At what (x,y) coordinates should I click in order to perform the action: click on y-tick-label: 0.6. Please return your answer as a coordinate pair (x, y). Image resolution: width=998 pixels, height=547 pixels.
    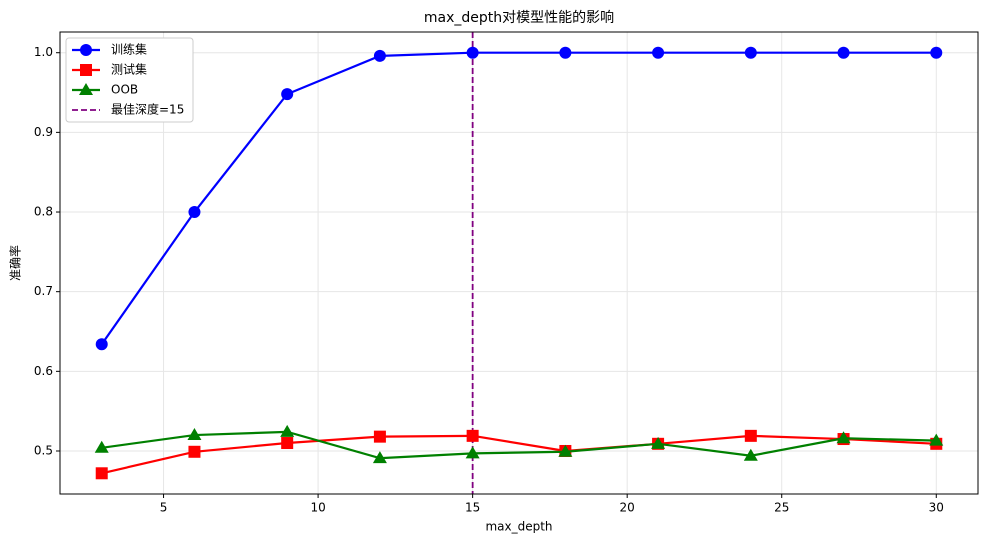
    Looking at the image, I should click on (43, 371).